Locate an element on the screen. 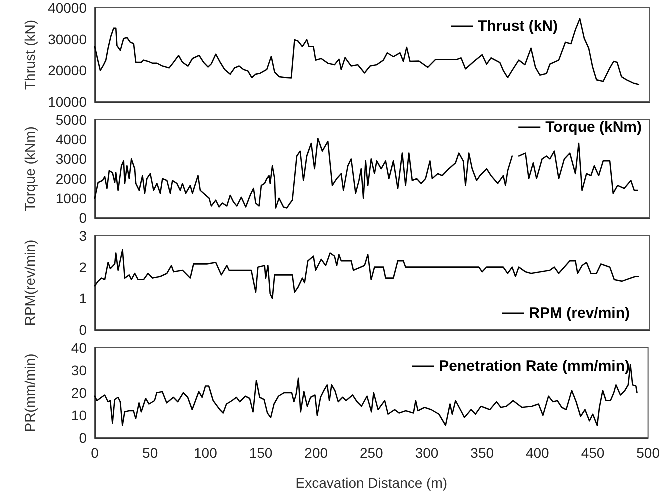 The height and width of the screenshot is (500, 663). y-tick-label: 3 is located at coordinates (83, 236).